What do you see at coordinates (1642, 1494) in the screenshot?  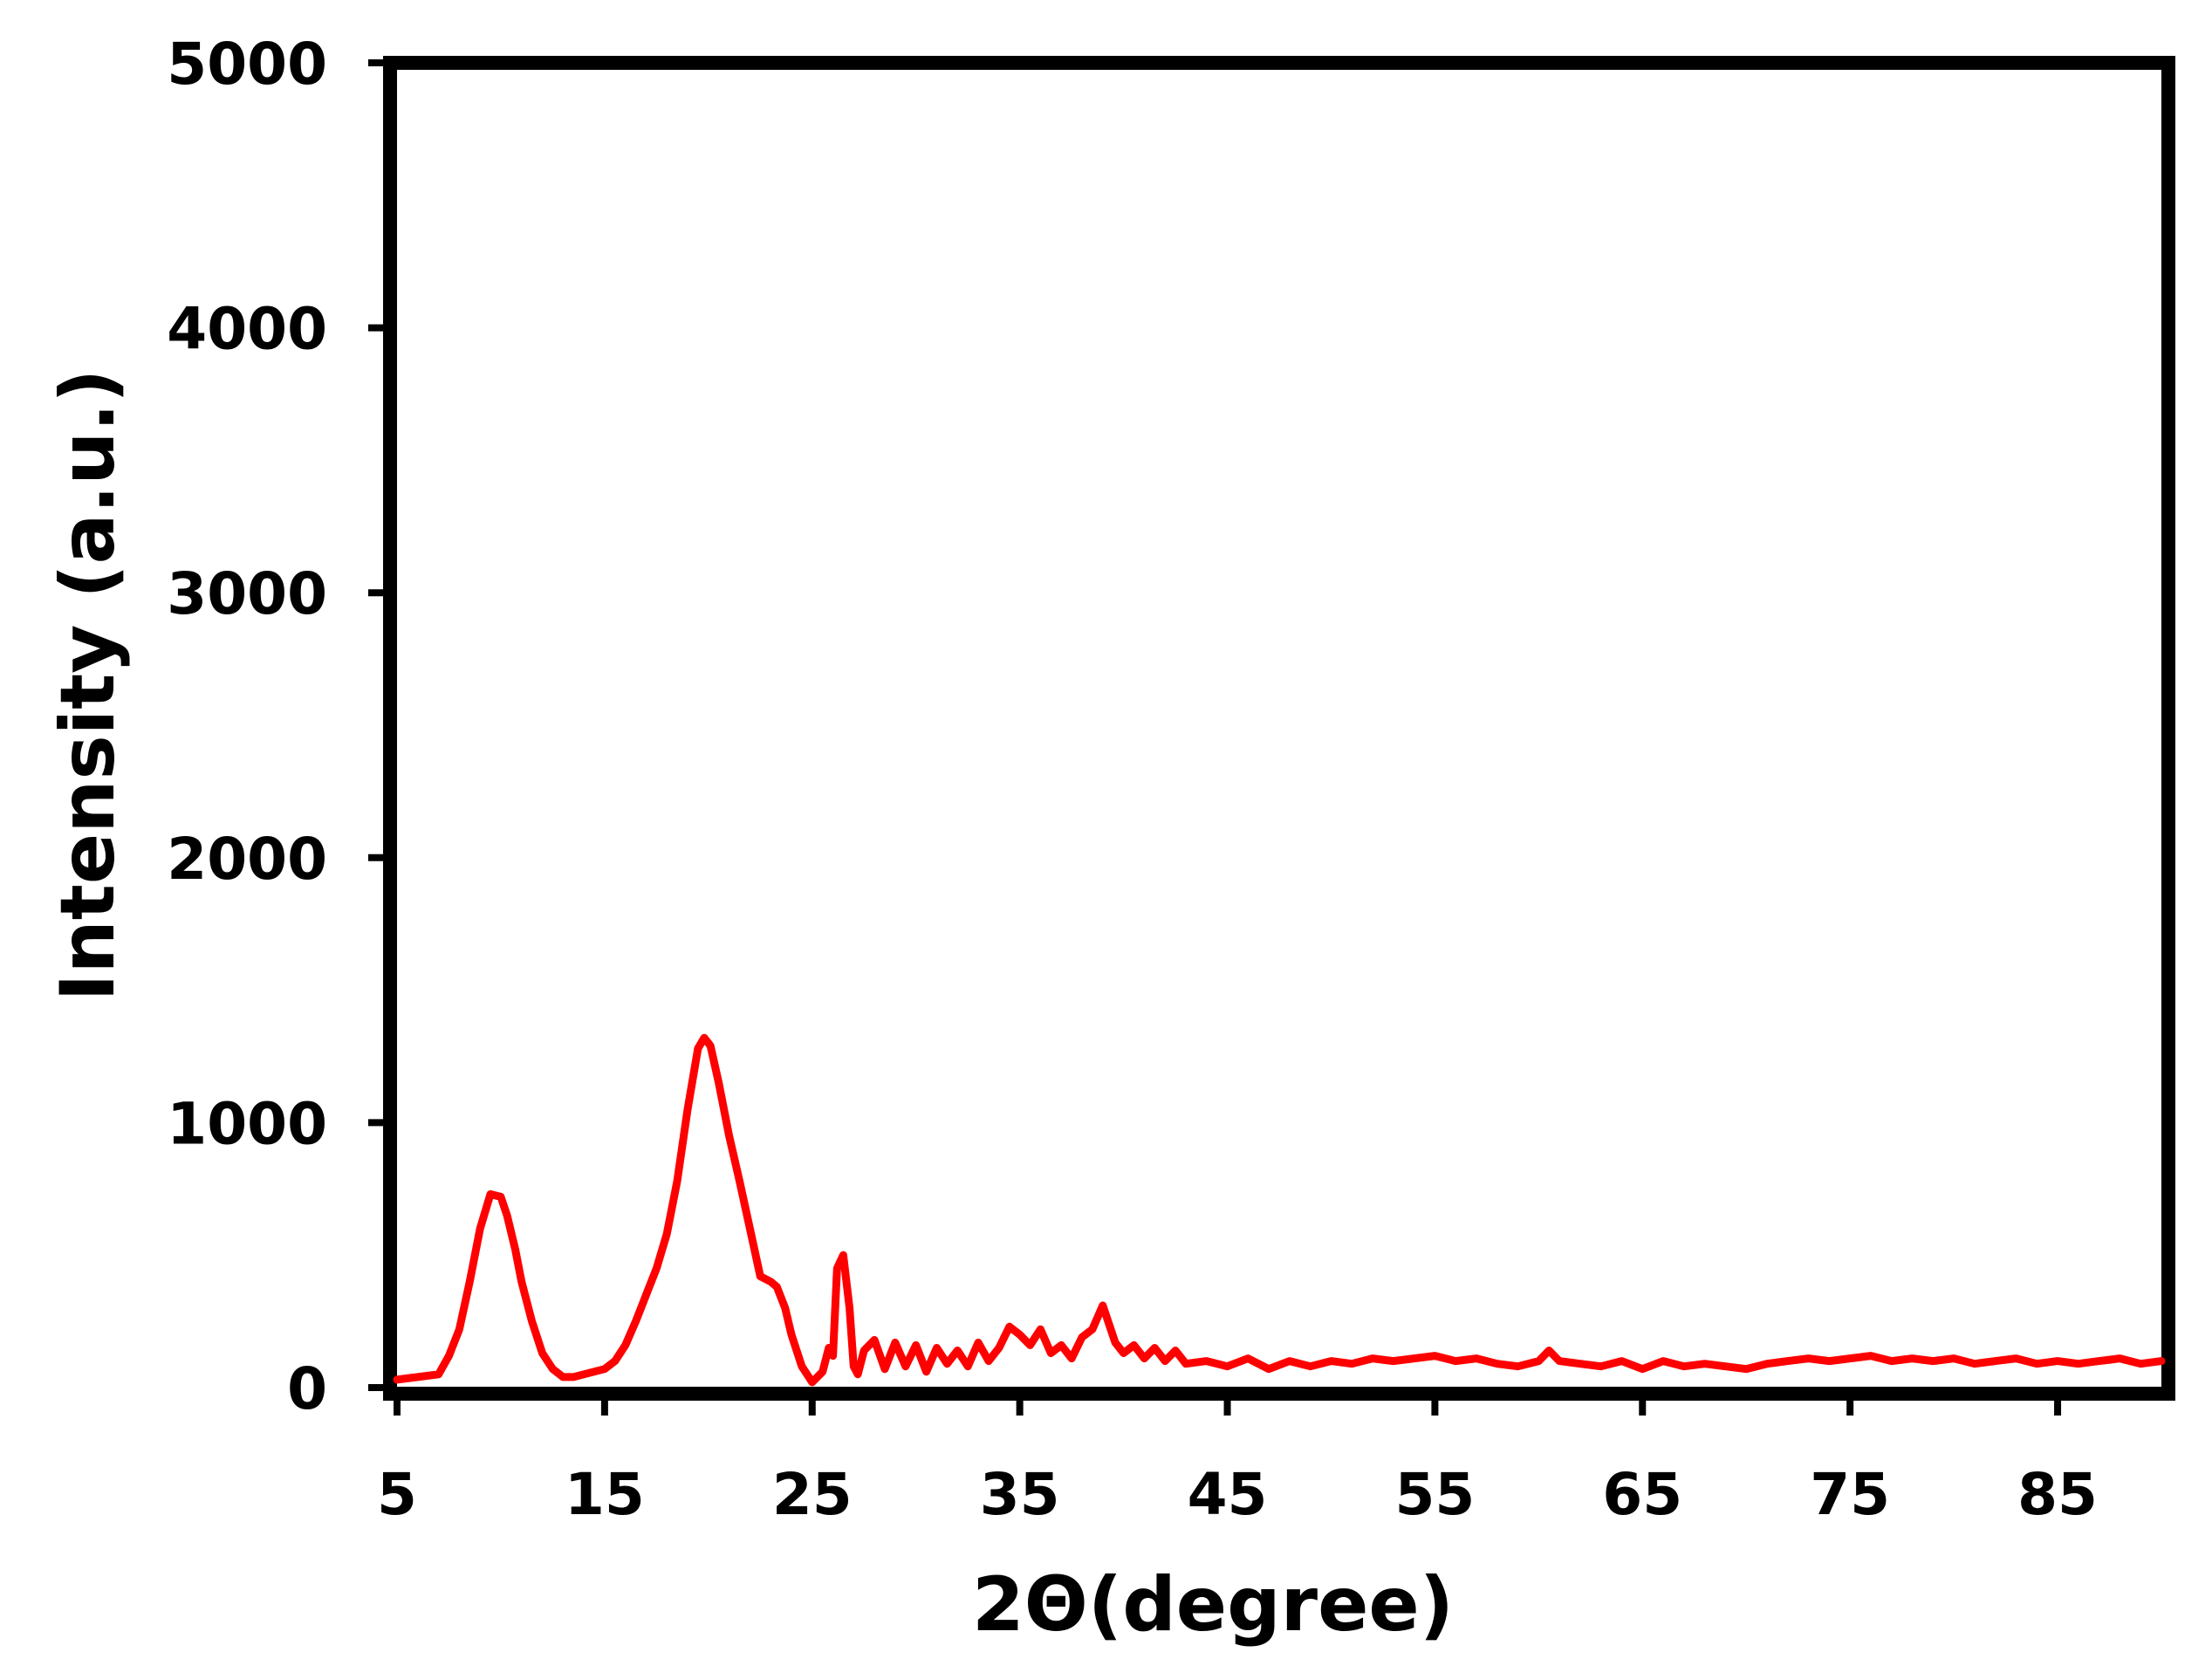 I see `x-tick-label: 65` at bounding box center [1642, 1494].